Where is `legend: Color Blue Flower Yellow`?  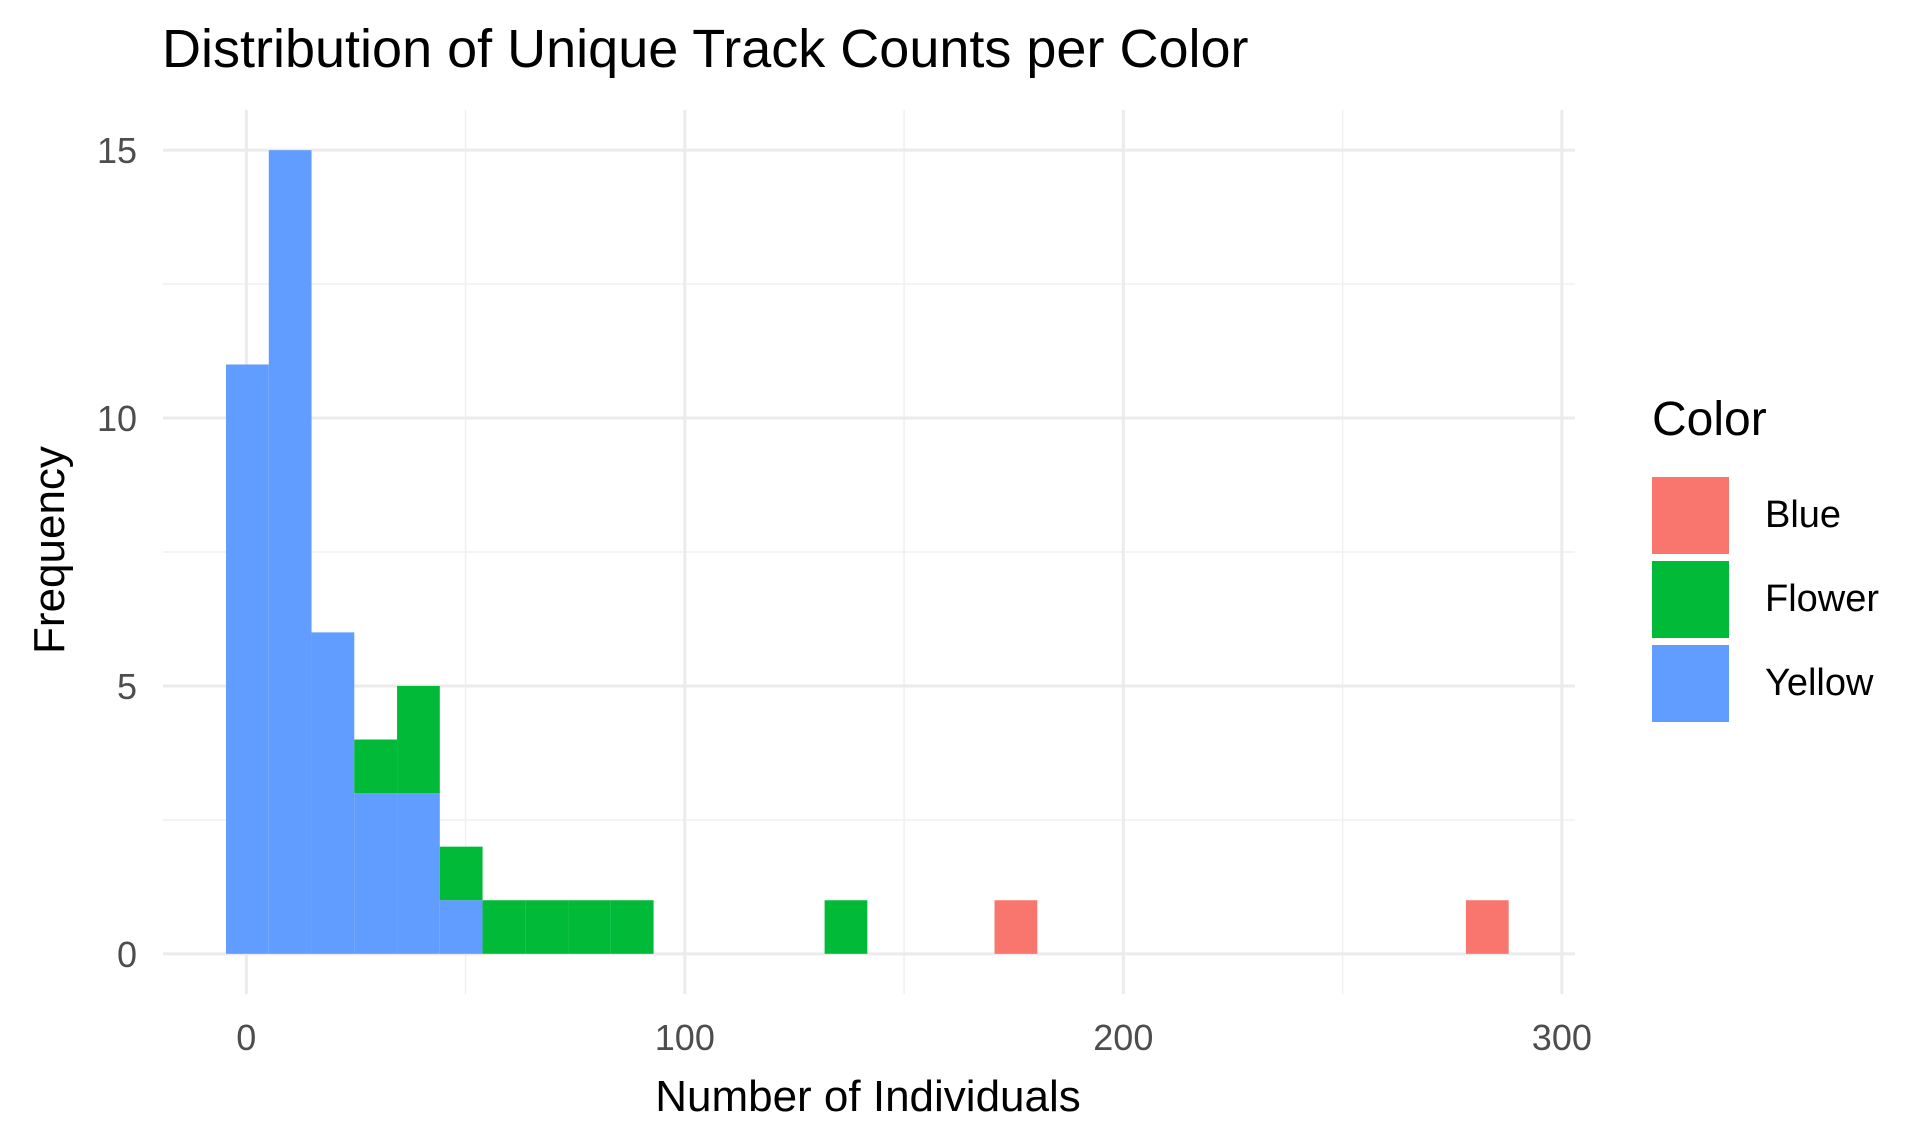
legend: Color Blue Flower Yellow is located at coordinates (1765, 558).